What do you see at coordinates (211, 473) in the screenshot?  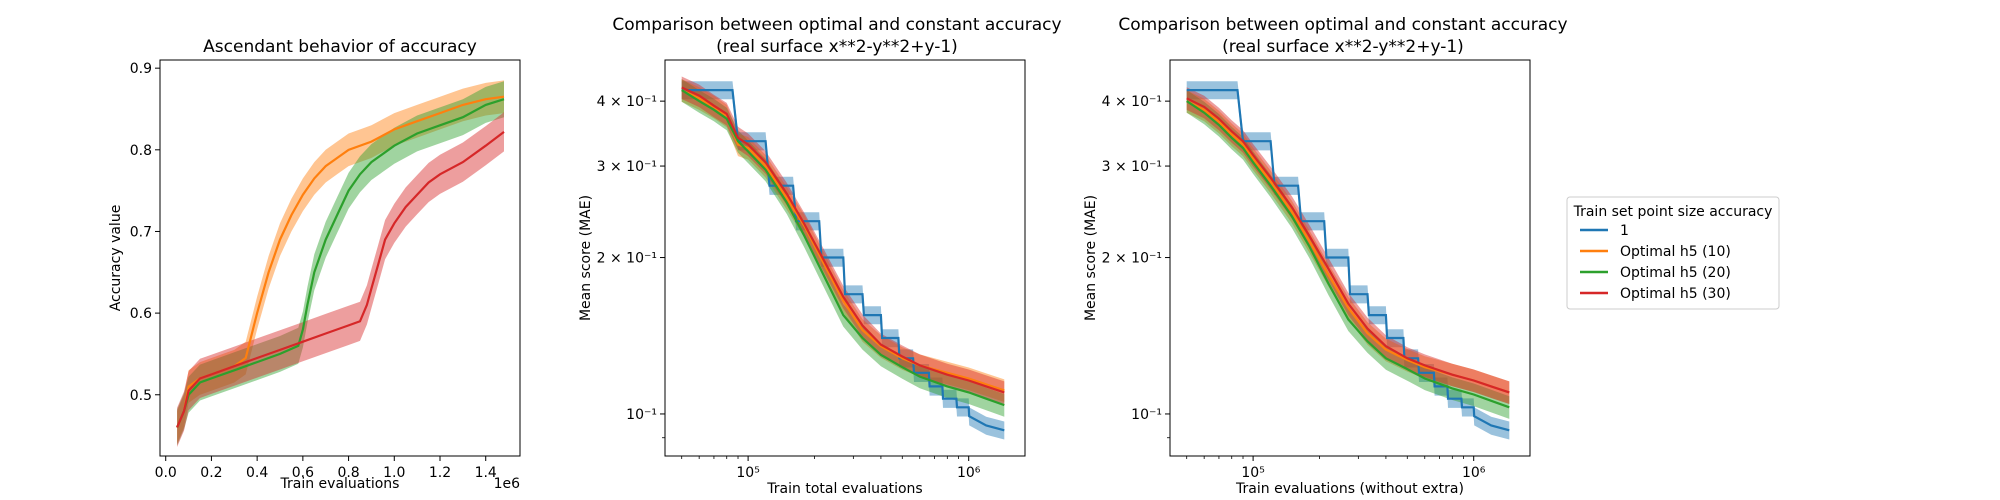 I see `x-tick-label: 0.2` at bounding box center [211, 473].